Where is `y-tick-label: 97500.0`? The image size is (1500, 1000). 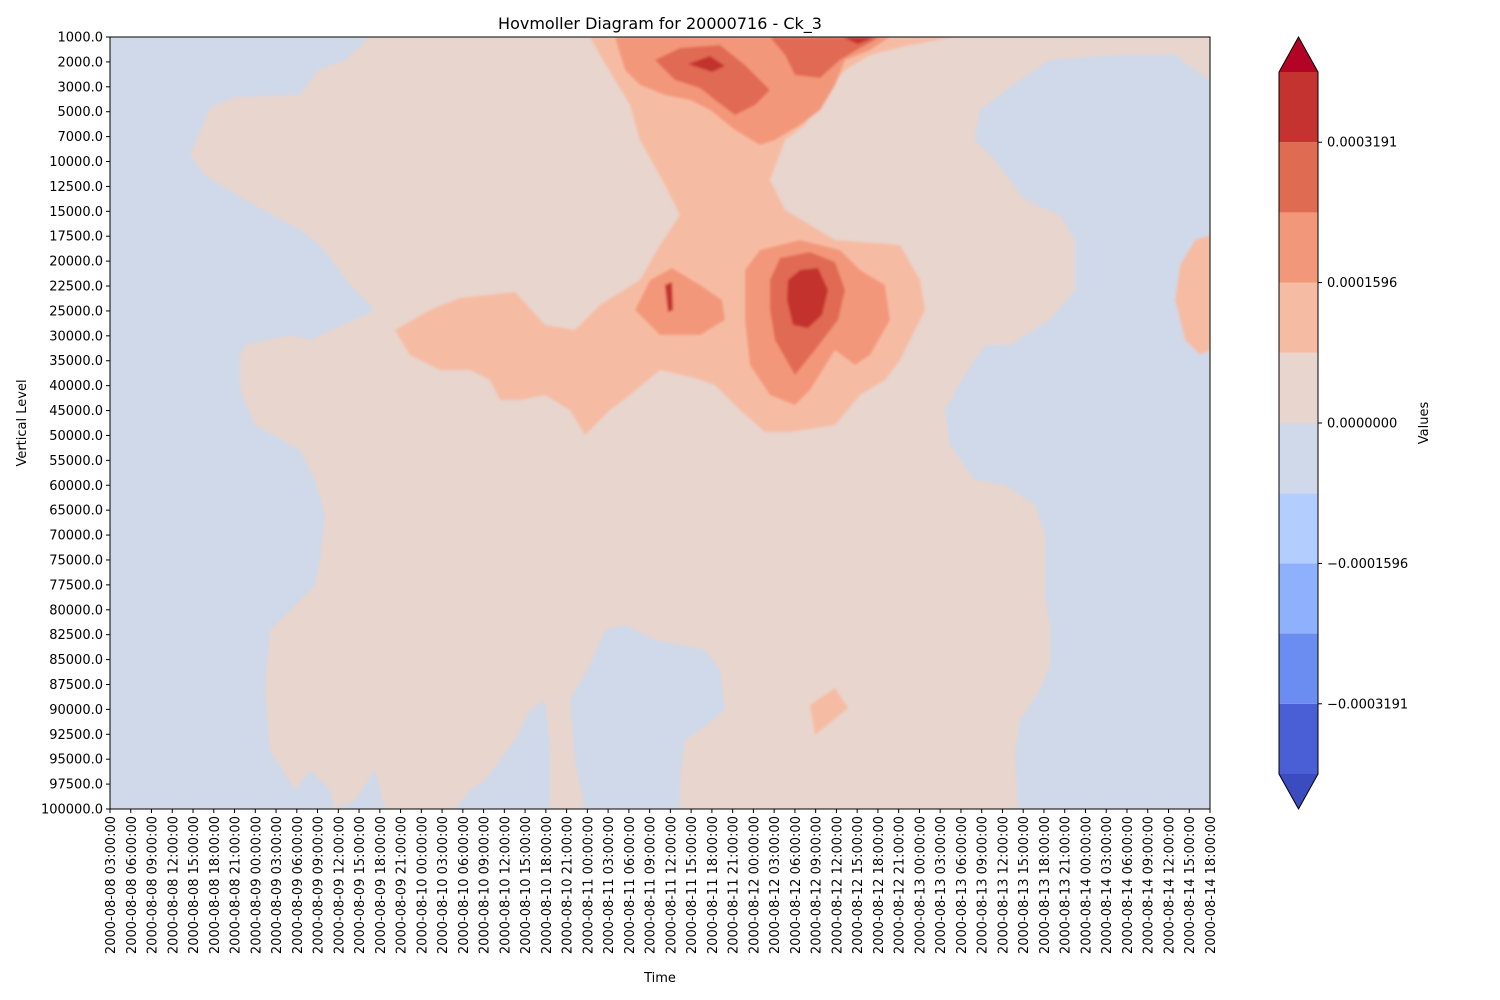 y-tick-label: 97500.0 is located at coordinates (76, 785).